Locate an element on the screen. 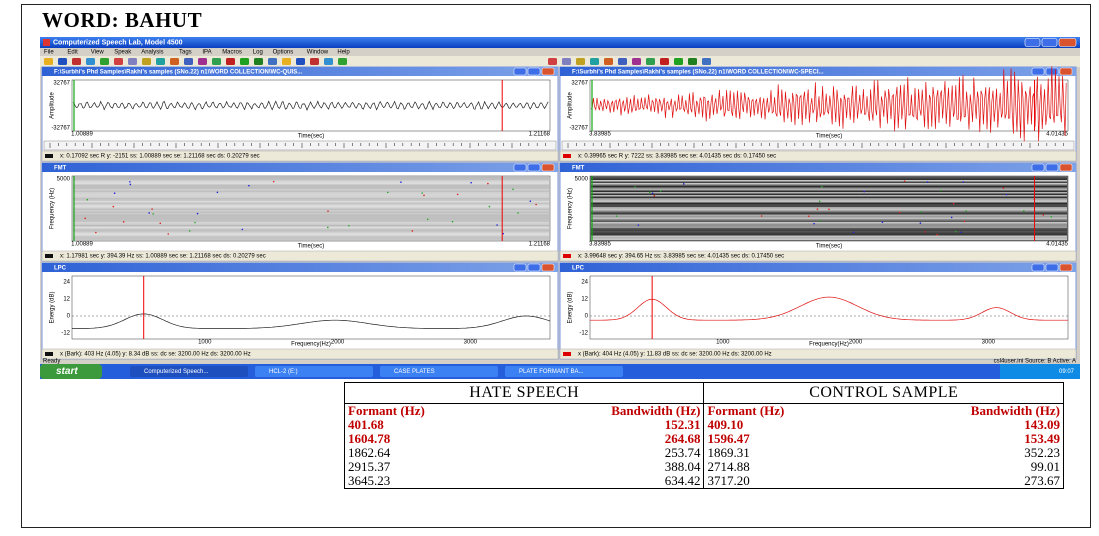 The image size is (1099, 536). menu-item: Analysis is located at coordinates (152, 53).